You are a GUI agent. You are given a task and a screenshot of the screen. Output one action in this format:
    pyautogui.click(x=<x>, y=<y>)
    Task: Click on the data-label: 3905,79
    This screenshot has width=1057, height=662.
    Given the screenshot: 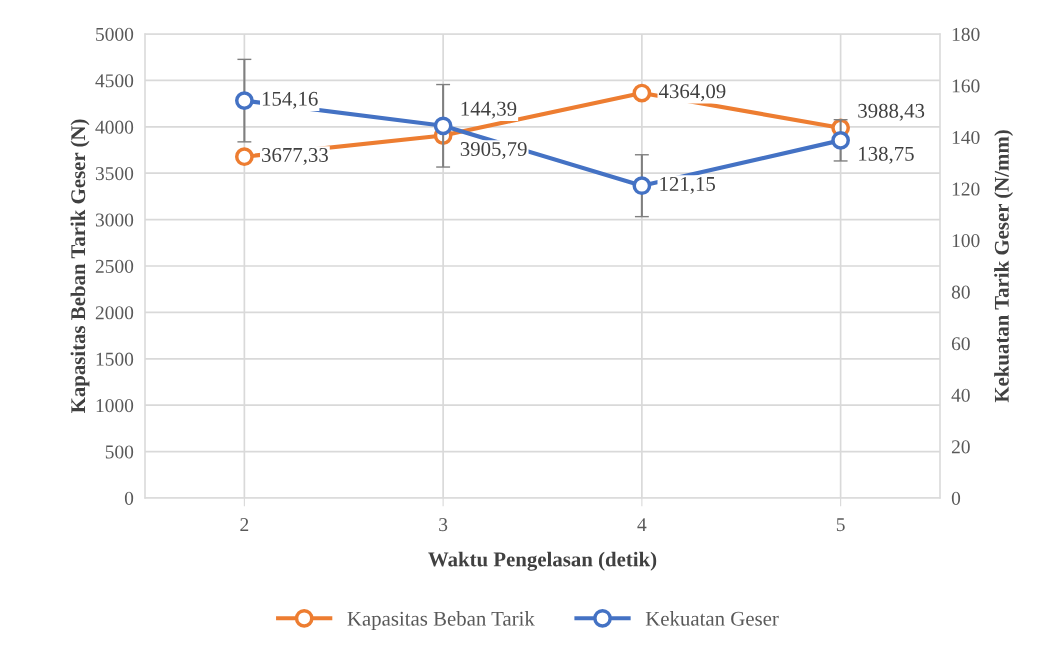 What is the action you would take?
    pyautogui.click(x=493, y=150)
    